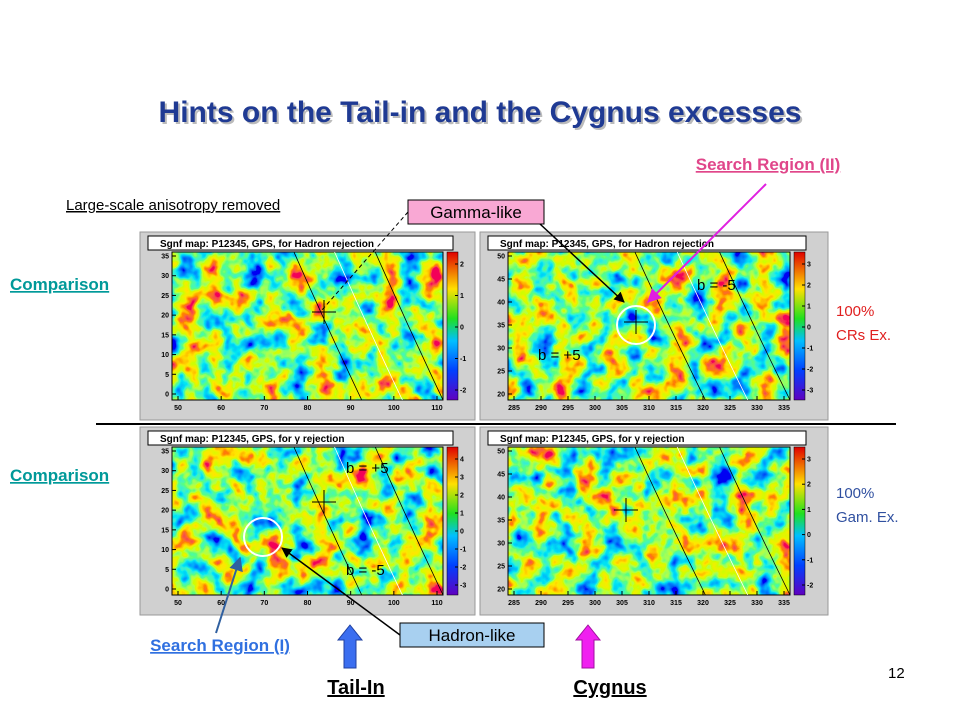  I want to click on x-tick-label: 310, so click(649, 603).